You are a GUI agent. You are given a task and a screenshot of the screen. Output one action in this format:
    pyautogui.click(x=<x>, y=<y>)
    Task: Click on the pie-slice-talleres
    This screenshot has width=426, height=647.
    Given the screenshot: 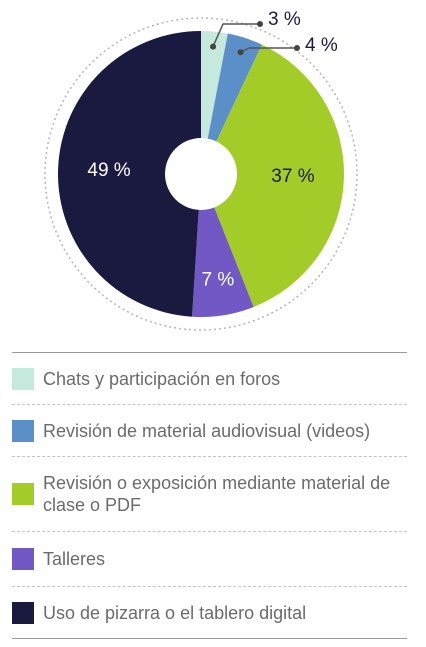 What is the action you would take?
    pyautogui.click(x=223, y=246)
    